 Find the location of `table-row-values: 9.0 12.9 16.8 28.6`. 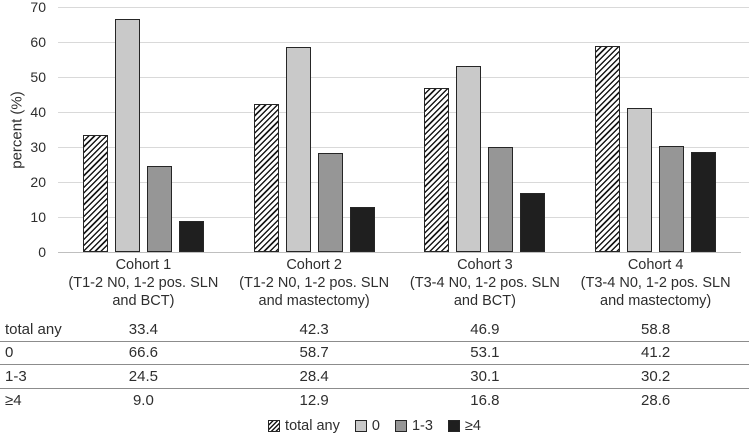

table-row-values: 9.0 12.9 16.8 28.6 is located at coordinates (399, 400).